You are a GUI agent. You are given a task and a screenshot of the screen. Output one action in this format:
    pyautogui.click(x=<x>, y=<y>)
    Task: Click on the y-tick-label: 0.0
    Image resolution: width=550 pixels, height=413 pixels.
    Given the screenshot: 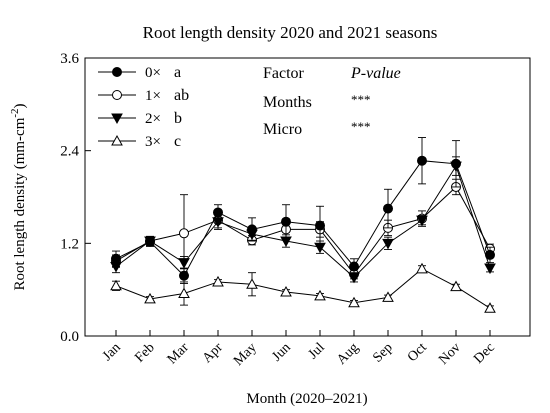 What is the action you would take?
    pyautogui.click(x=69, y=337)
    